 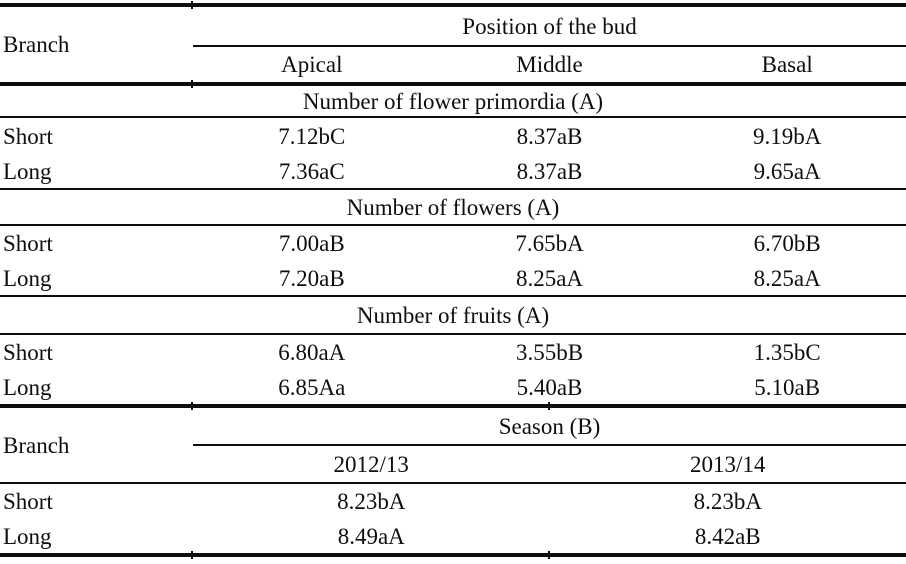 I want to click on season-subheaders: 2012/13 2013/14, so click(x=549, y=464).